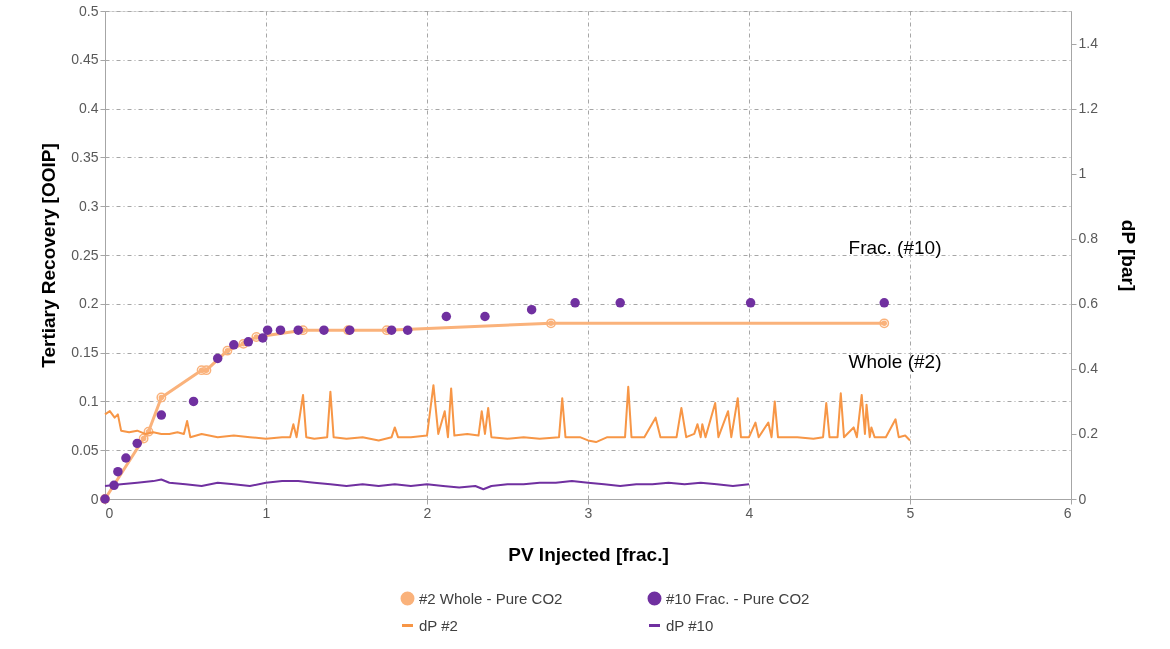  I want to click on y2-tick-label: 1.2, so click(1088, 108).